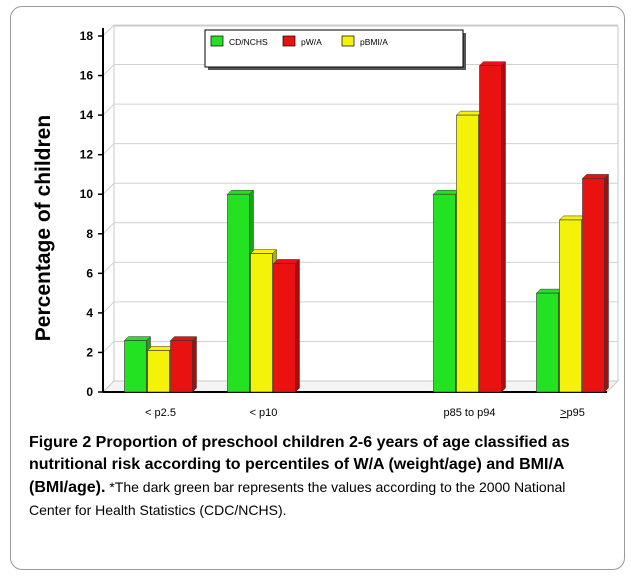 The height and width of the screenshot is (577, 635). What do you see at coordinates (470, 413) in the screenshot?
I see `x-tick-label: p85 to p94` at bounding box center [470, 413].